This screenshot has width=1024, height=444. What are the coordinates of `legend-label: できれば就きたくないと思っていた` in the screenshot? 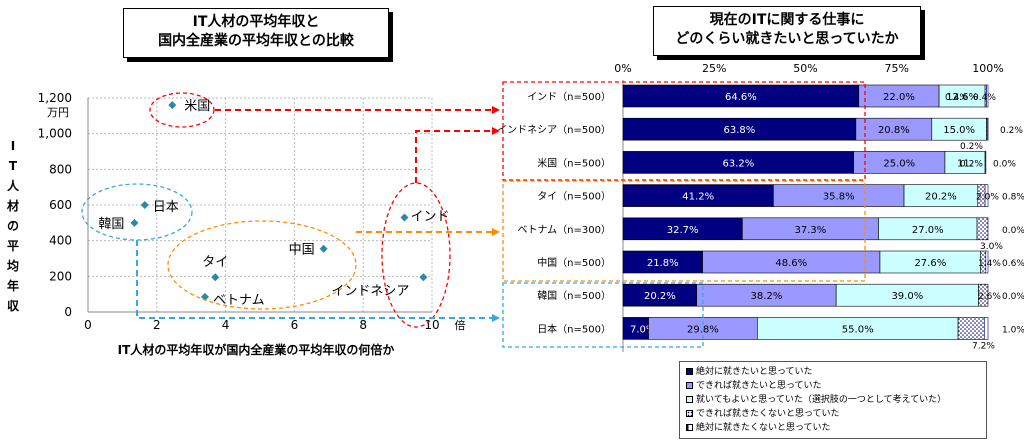 It's located at (768, 414).